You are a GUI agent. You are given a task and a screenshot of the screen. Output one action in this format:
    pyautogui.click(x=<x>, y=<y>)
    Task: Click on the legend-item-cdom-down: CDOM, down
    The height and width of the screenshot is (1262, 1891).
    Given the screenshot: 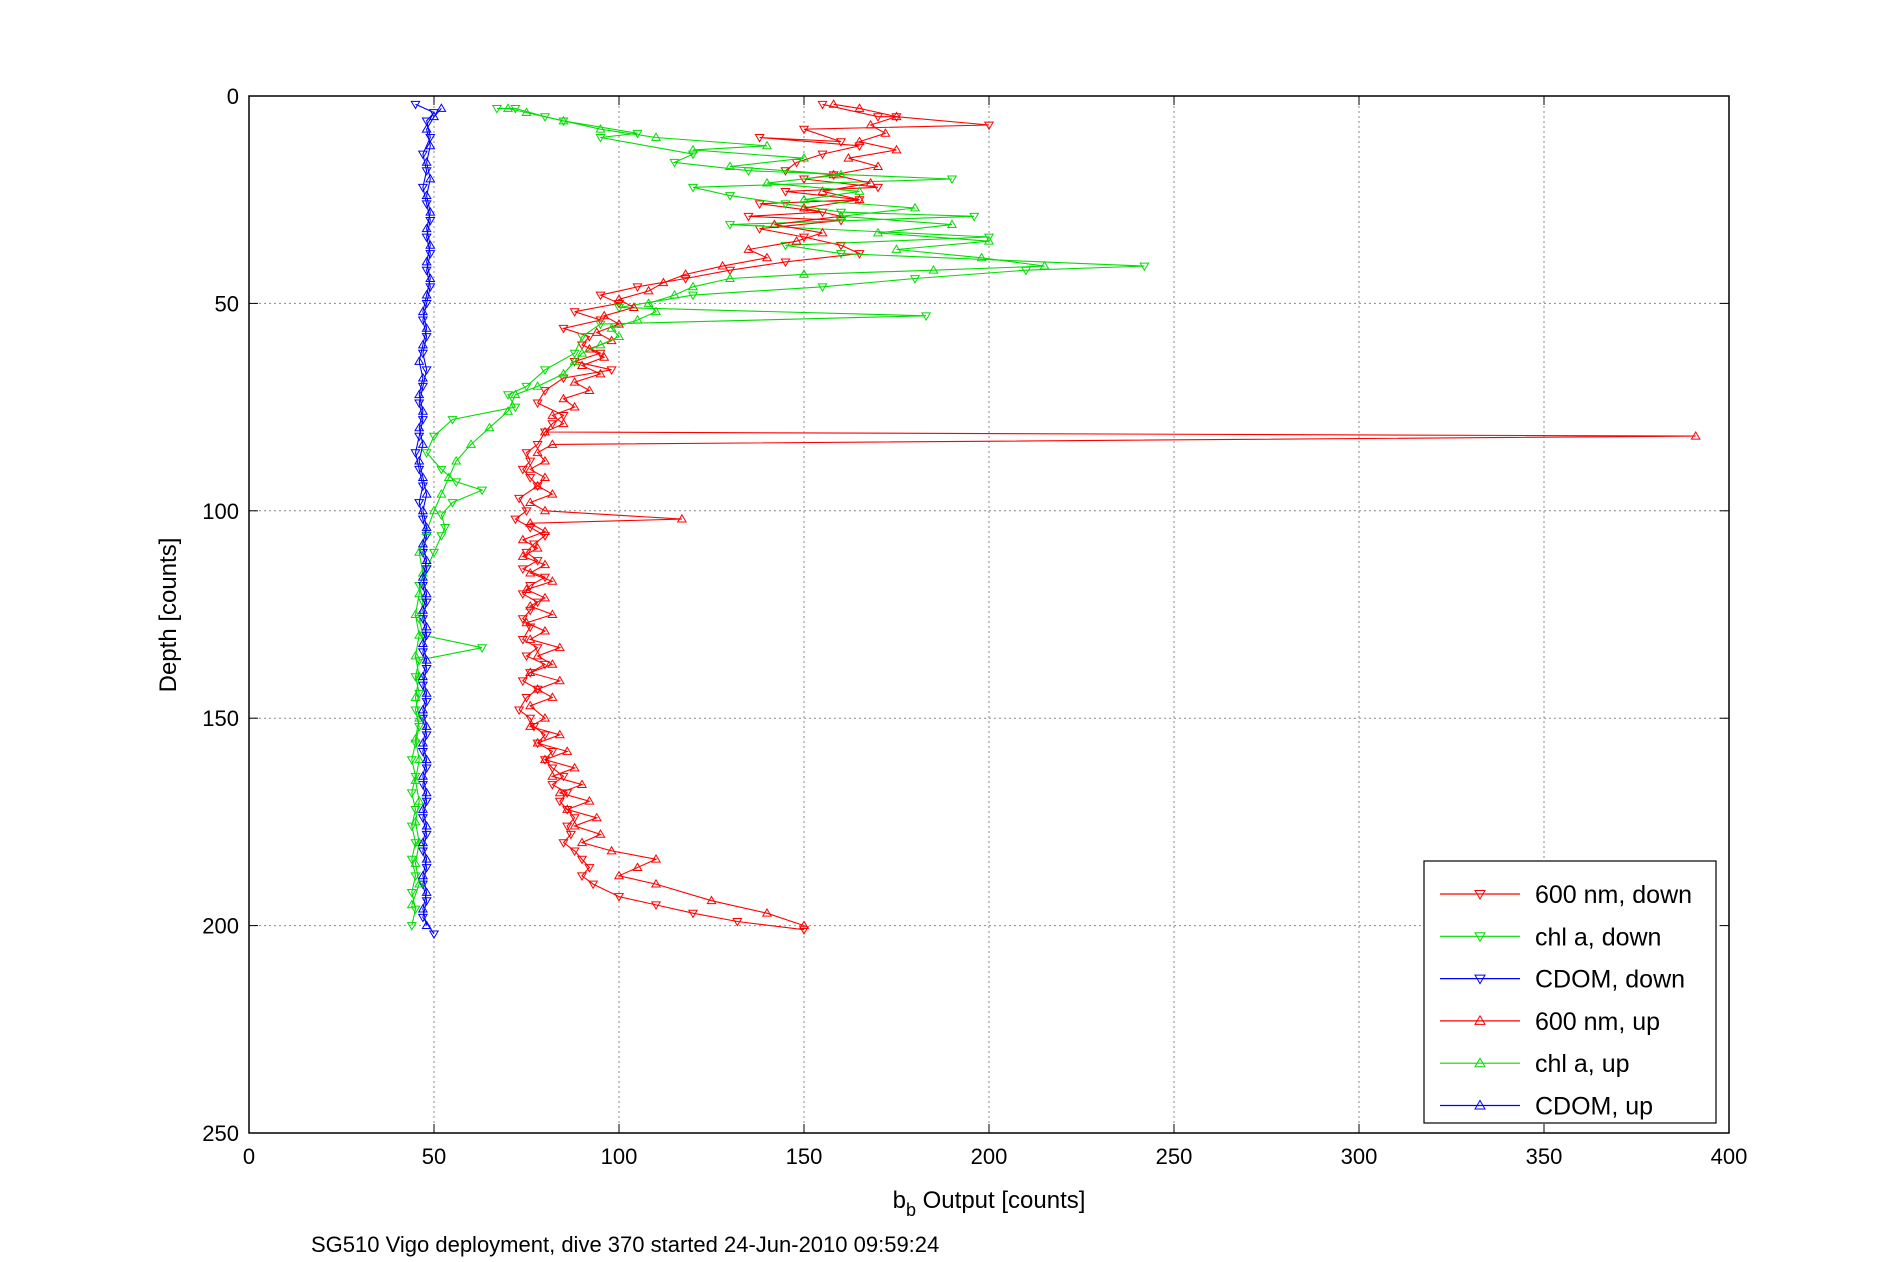 What is the action you would take?
    pyautogui.click(x=1562, y=980)
    